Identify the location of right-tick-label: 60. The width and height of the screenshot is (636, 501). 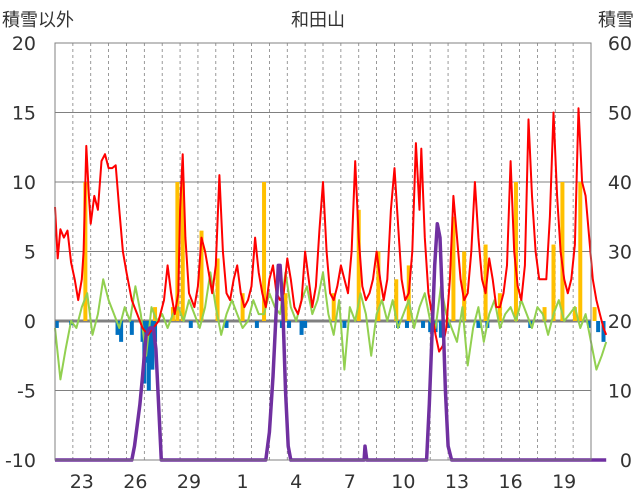
(620, 44).